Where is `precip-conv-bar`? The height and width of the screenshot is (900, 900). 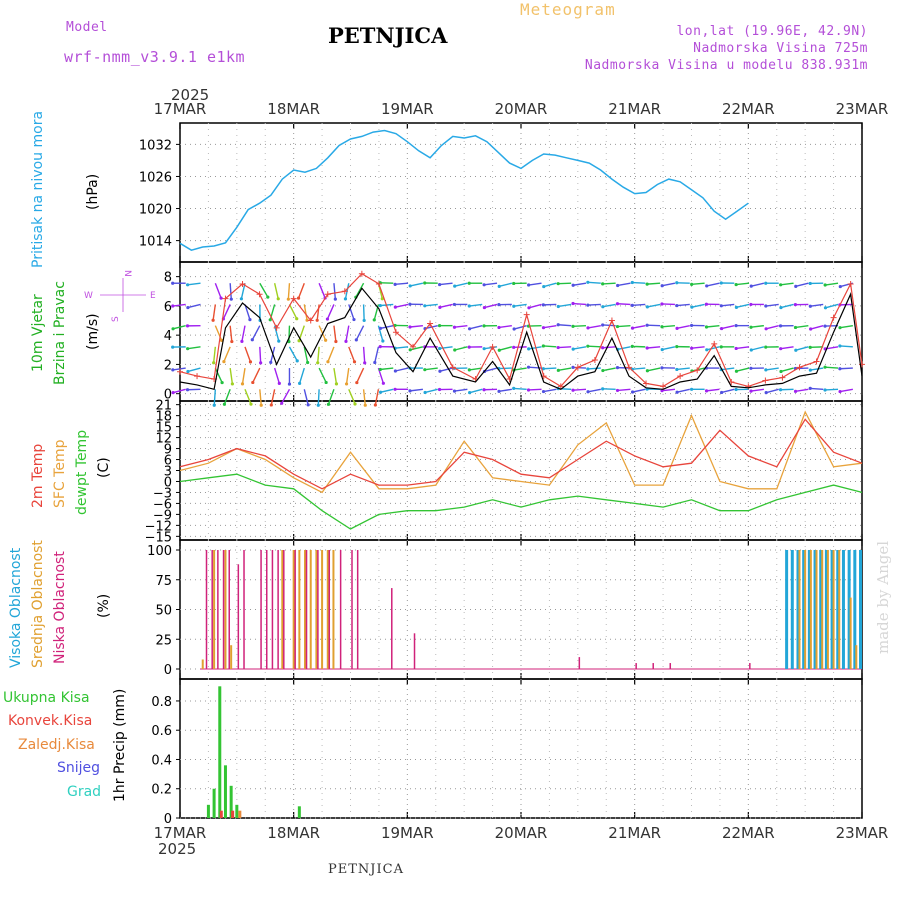
precip-conv-bar is located at coordinates (221, 814).